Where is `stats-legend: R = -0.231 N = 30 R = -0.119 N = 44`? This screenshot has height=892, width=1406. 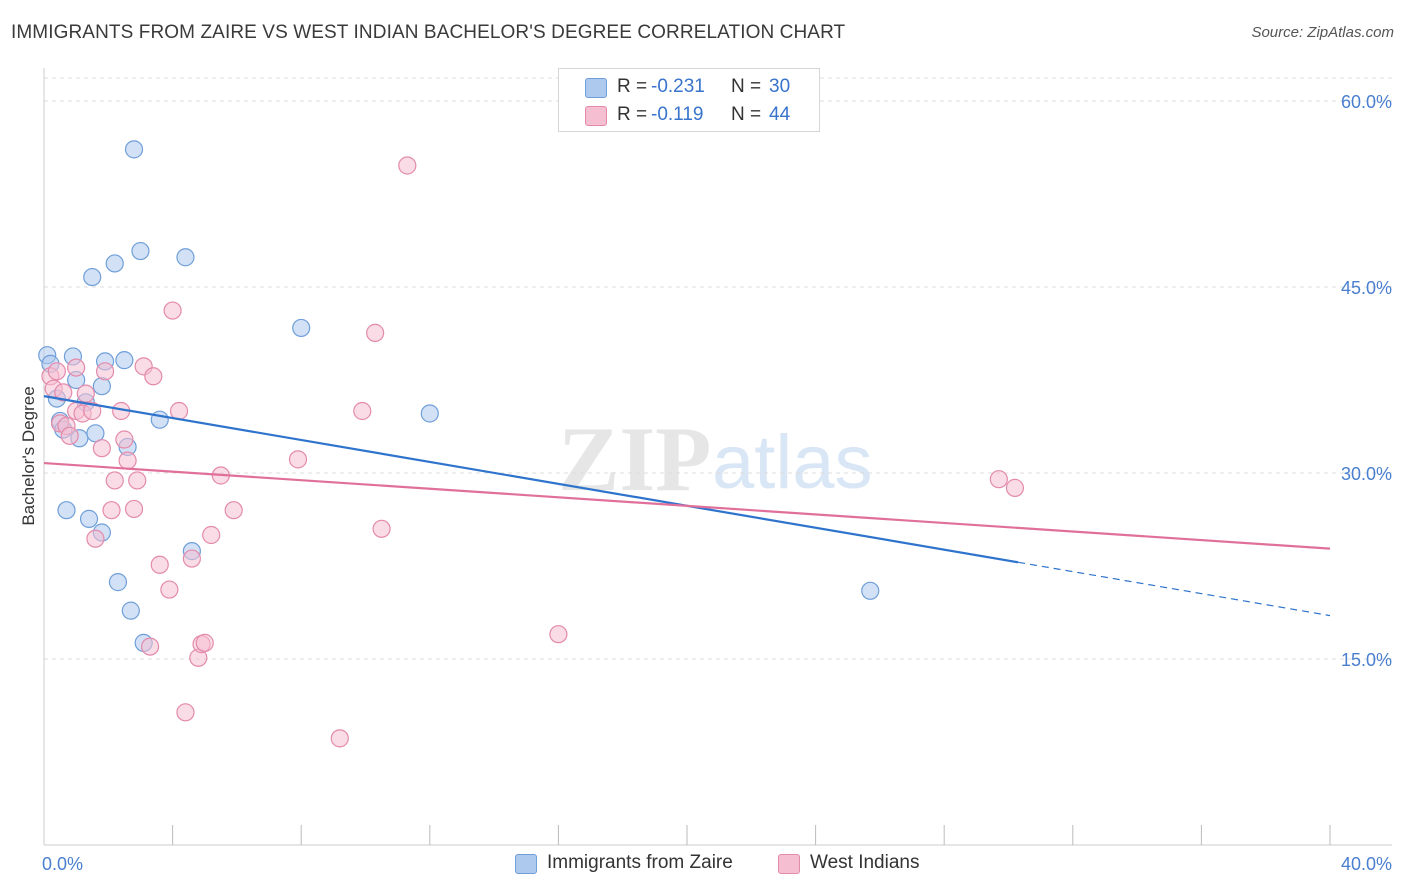
stats-legend: R = -0.231 N = 30 R = -0.119 N = 44 is located at coordinates (689, 100).